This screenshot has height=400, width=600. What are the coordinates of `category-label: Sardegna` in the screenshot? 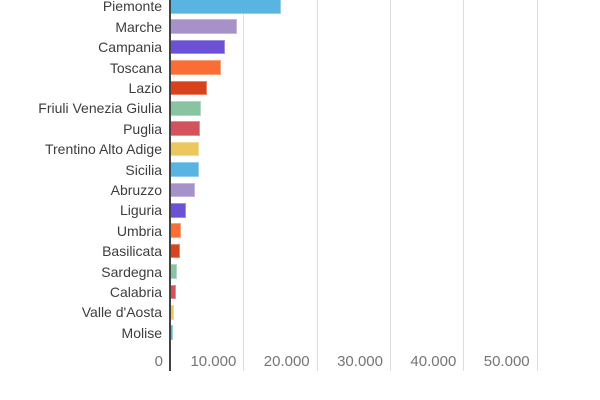 It's located at (131, 271).